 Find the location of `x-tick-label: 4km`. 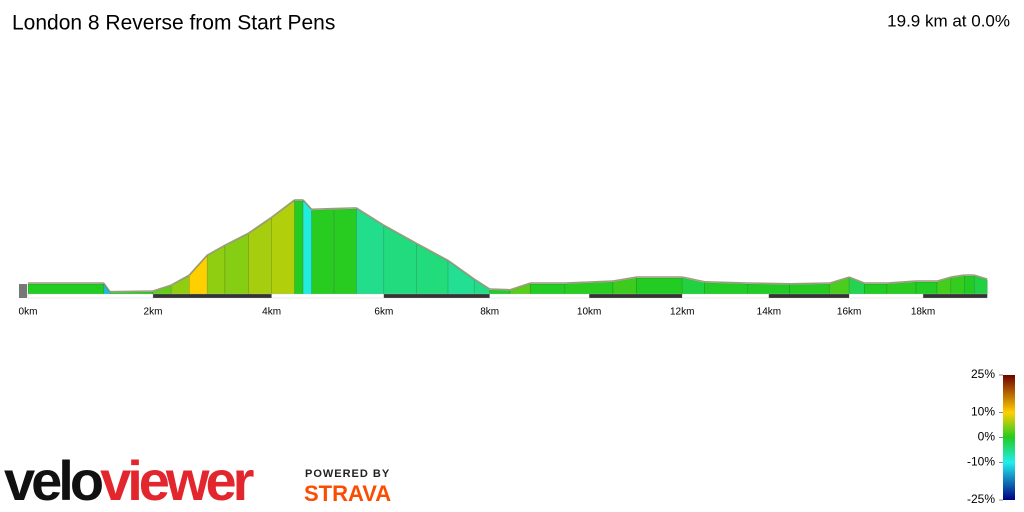

x-tick-label: 4km is located at coordinates (271, 312).